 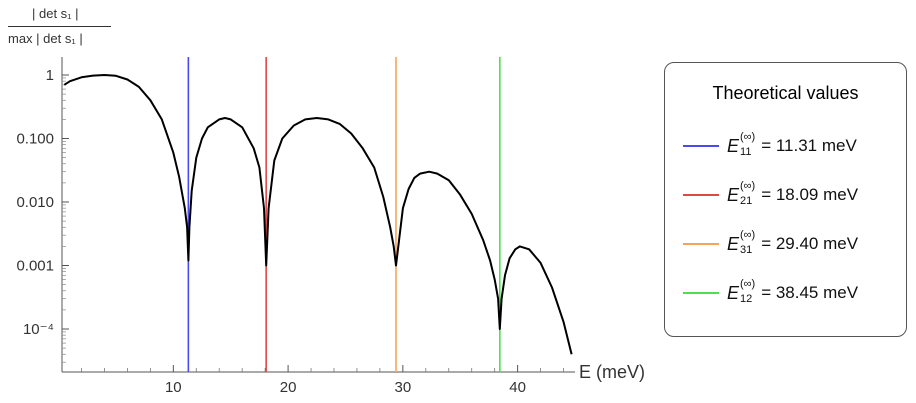 What do you see at coordinates (517, 387) in the screenshot?
I see `x-tick-label: 40` at bounding box center [517, 387].